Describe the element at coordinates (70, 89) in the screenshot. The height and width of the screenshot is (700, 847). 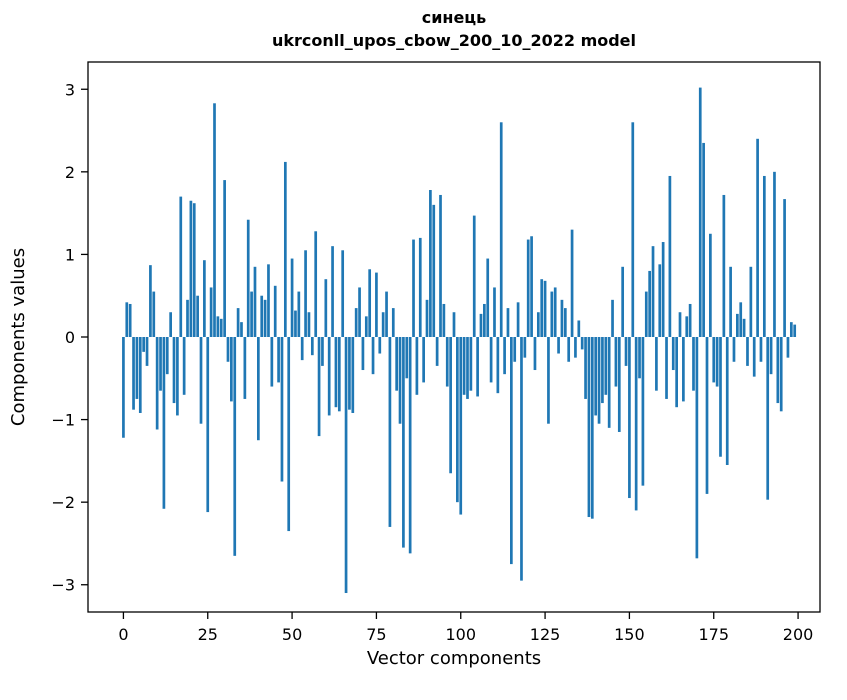
I see `y-tick-label: 3` at that location.